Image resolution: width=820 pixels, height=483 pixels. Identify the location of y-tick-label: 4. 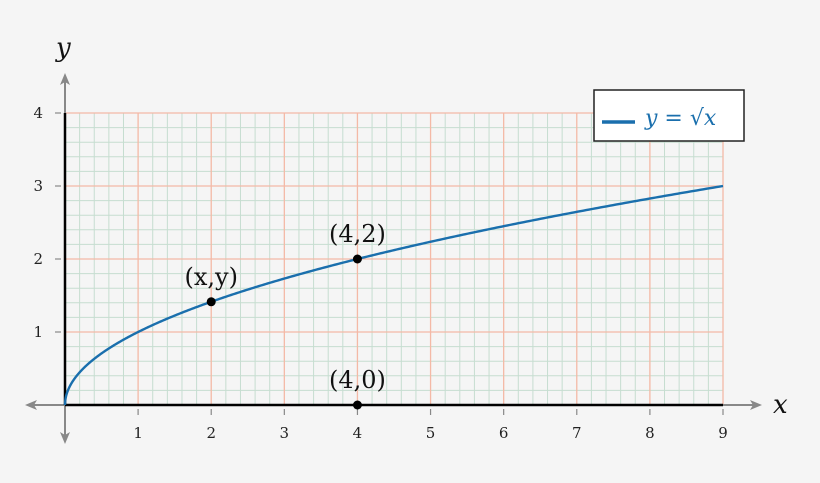
(38, 113).